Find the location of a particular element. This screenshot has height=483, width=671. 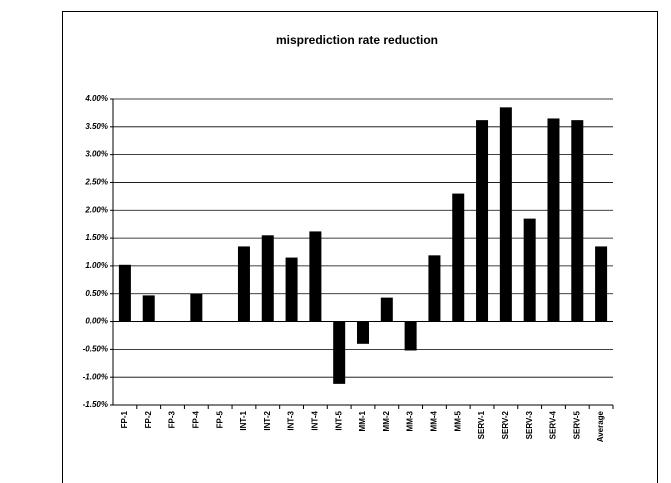

x-tick-label: MM-5 is located at coordinates (457, 420).